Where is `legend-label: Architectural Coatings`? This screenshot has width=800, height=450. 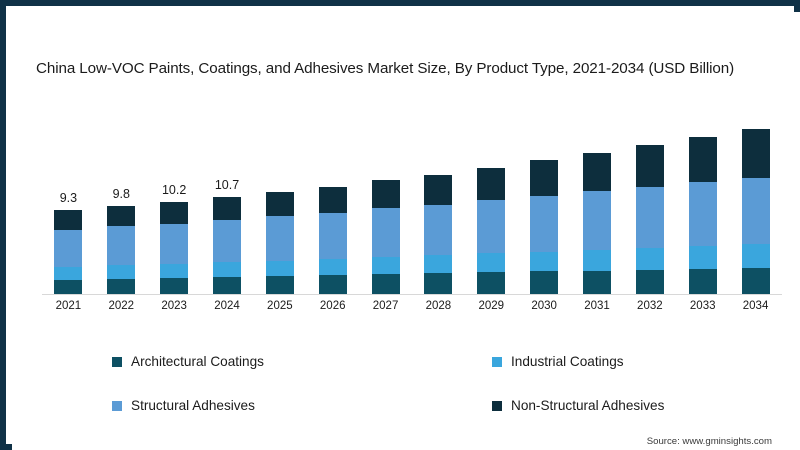
legend-label: Architectural Coatings is located at coordinates (197, 361).